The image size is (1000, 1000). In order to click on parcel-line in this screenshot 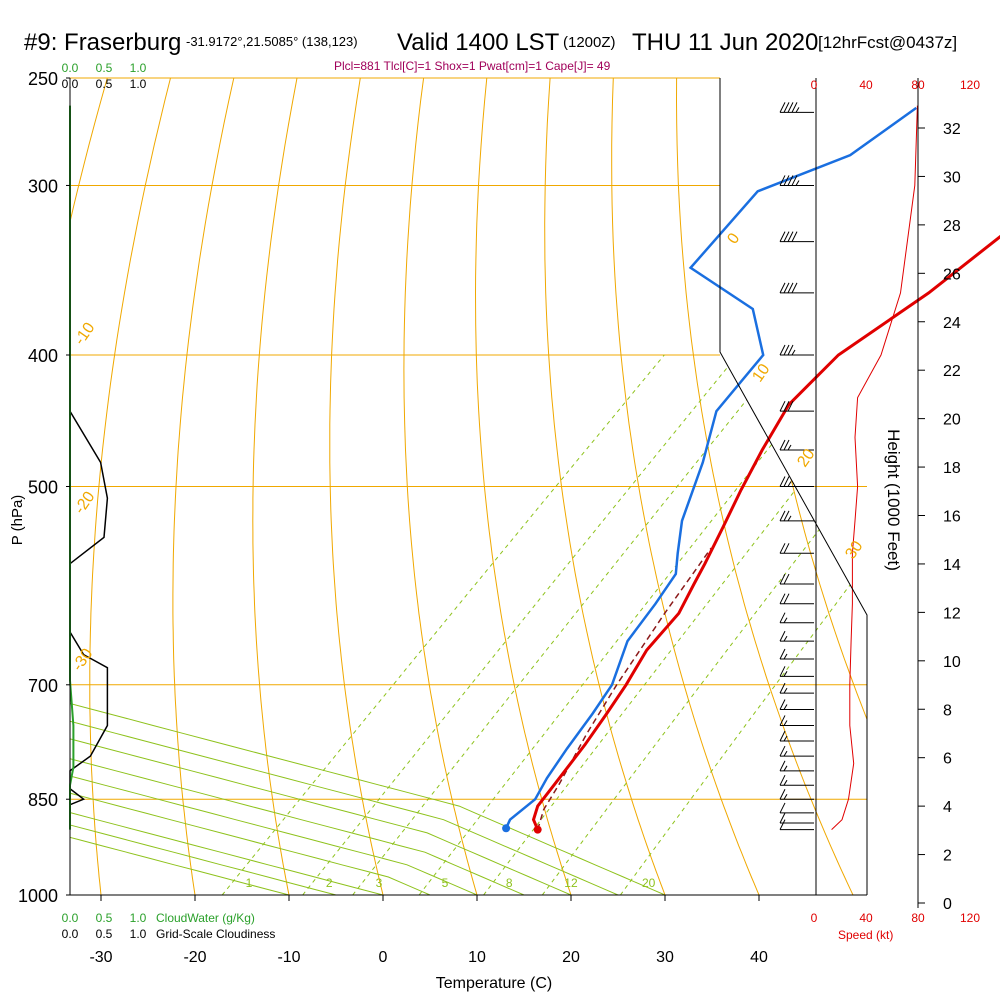, I will do `click(624, 688)`.